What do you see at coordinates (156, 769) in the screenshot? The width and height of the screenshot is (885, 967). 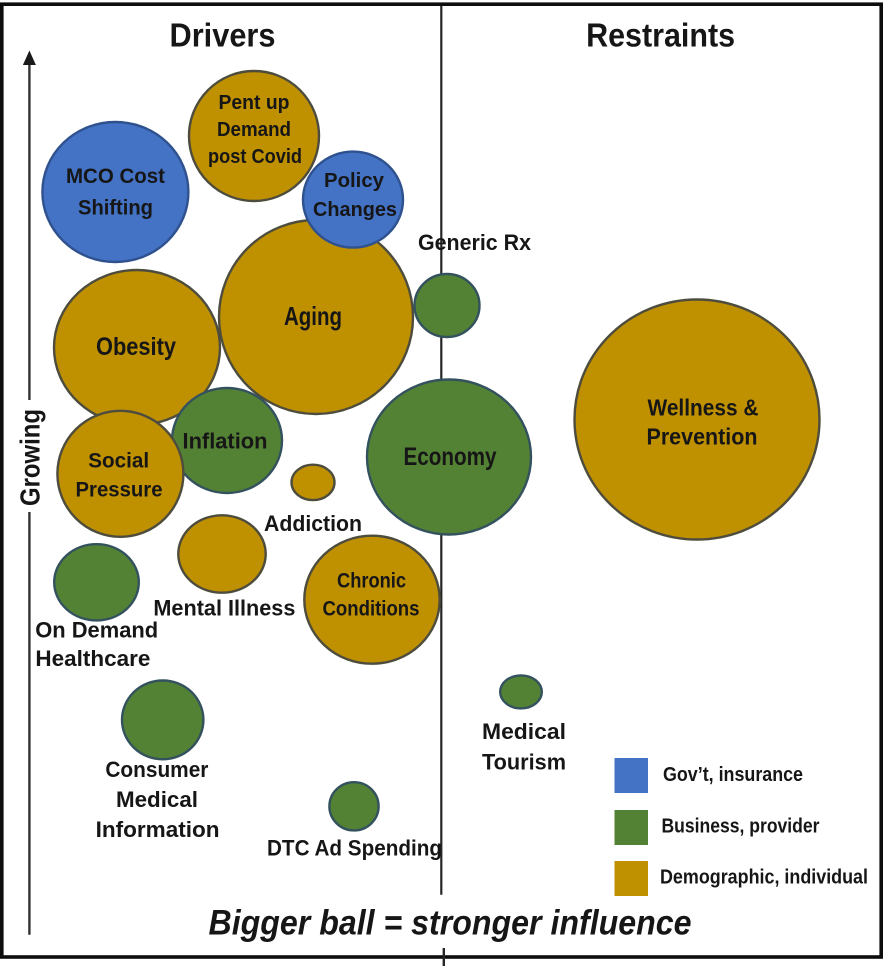 I see `svg-text: Consumer` at bounding box center [156, 769].